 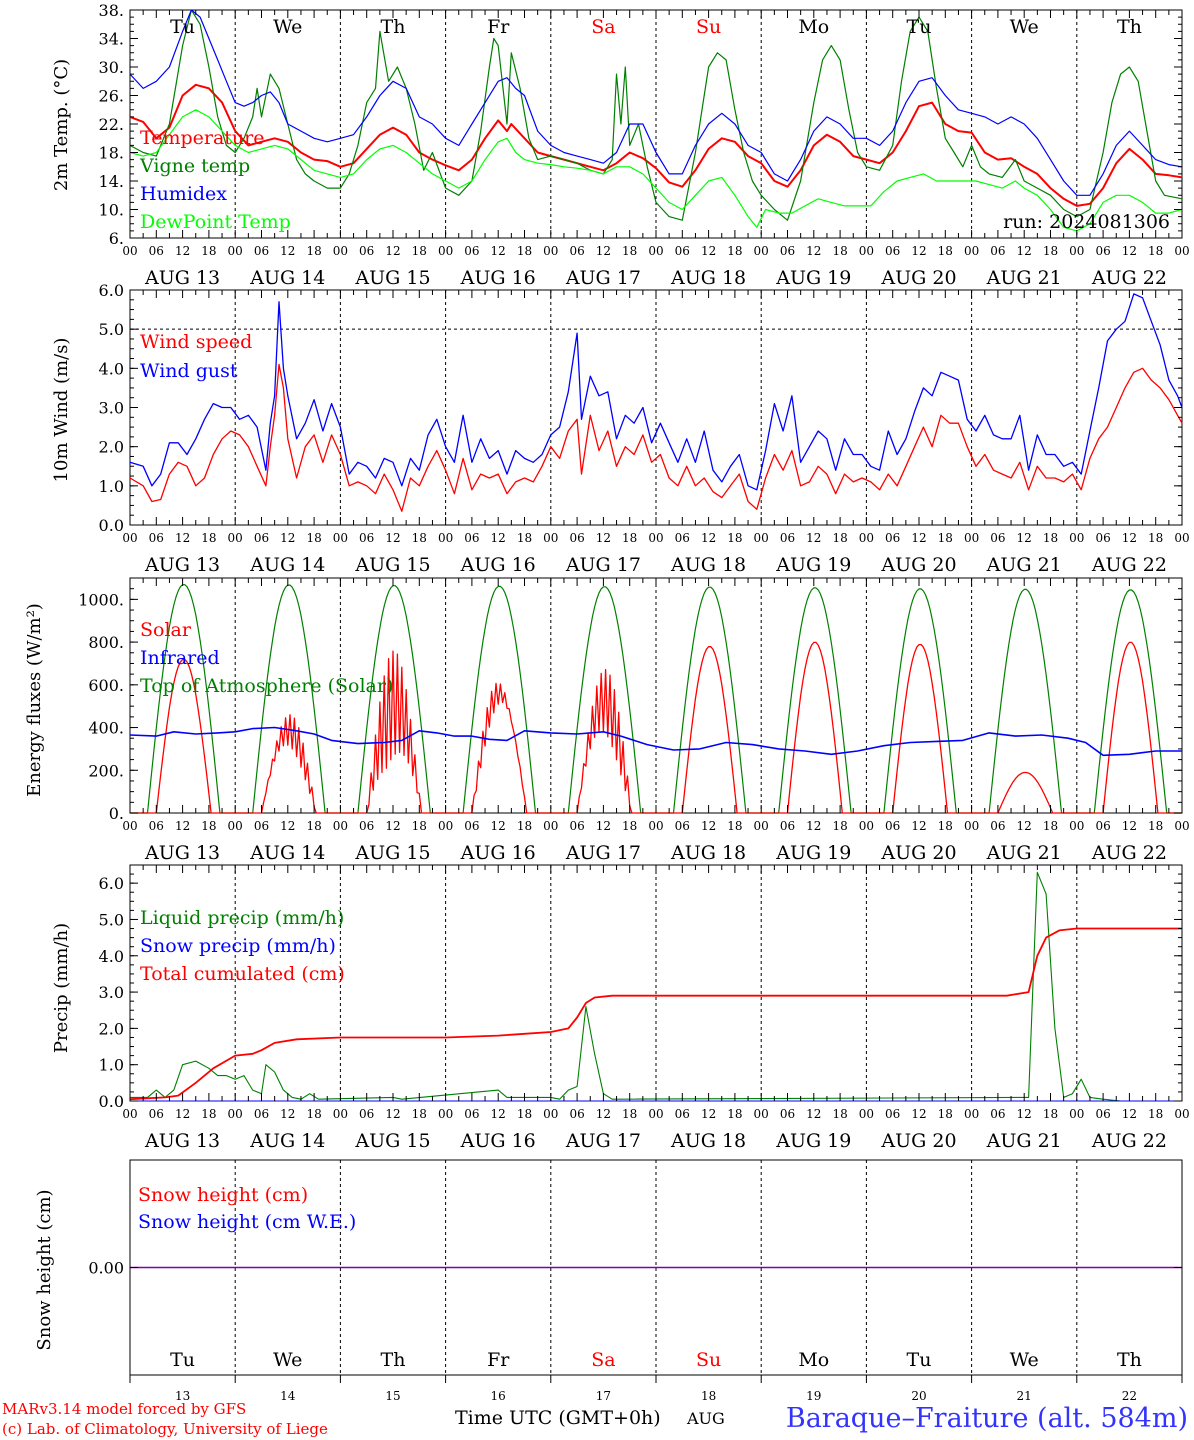 I want to click on day-name-bottom: Su, so click(x=708, y=1360).